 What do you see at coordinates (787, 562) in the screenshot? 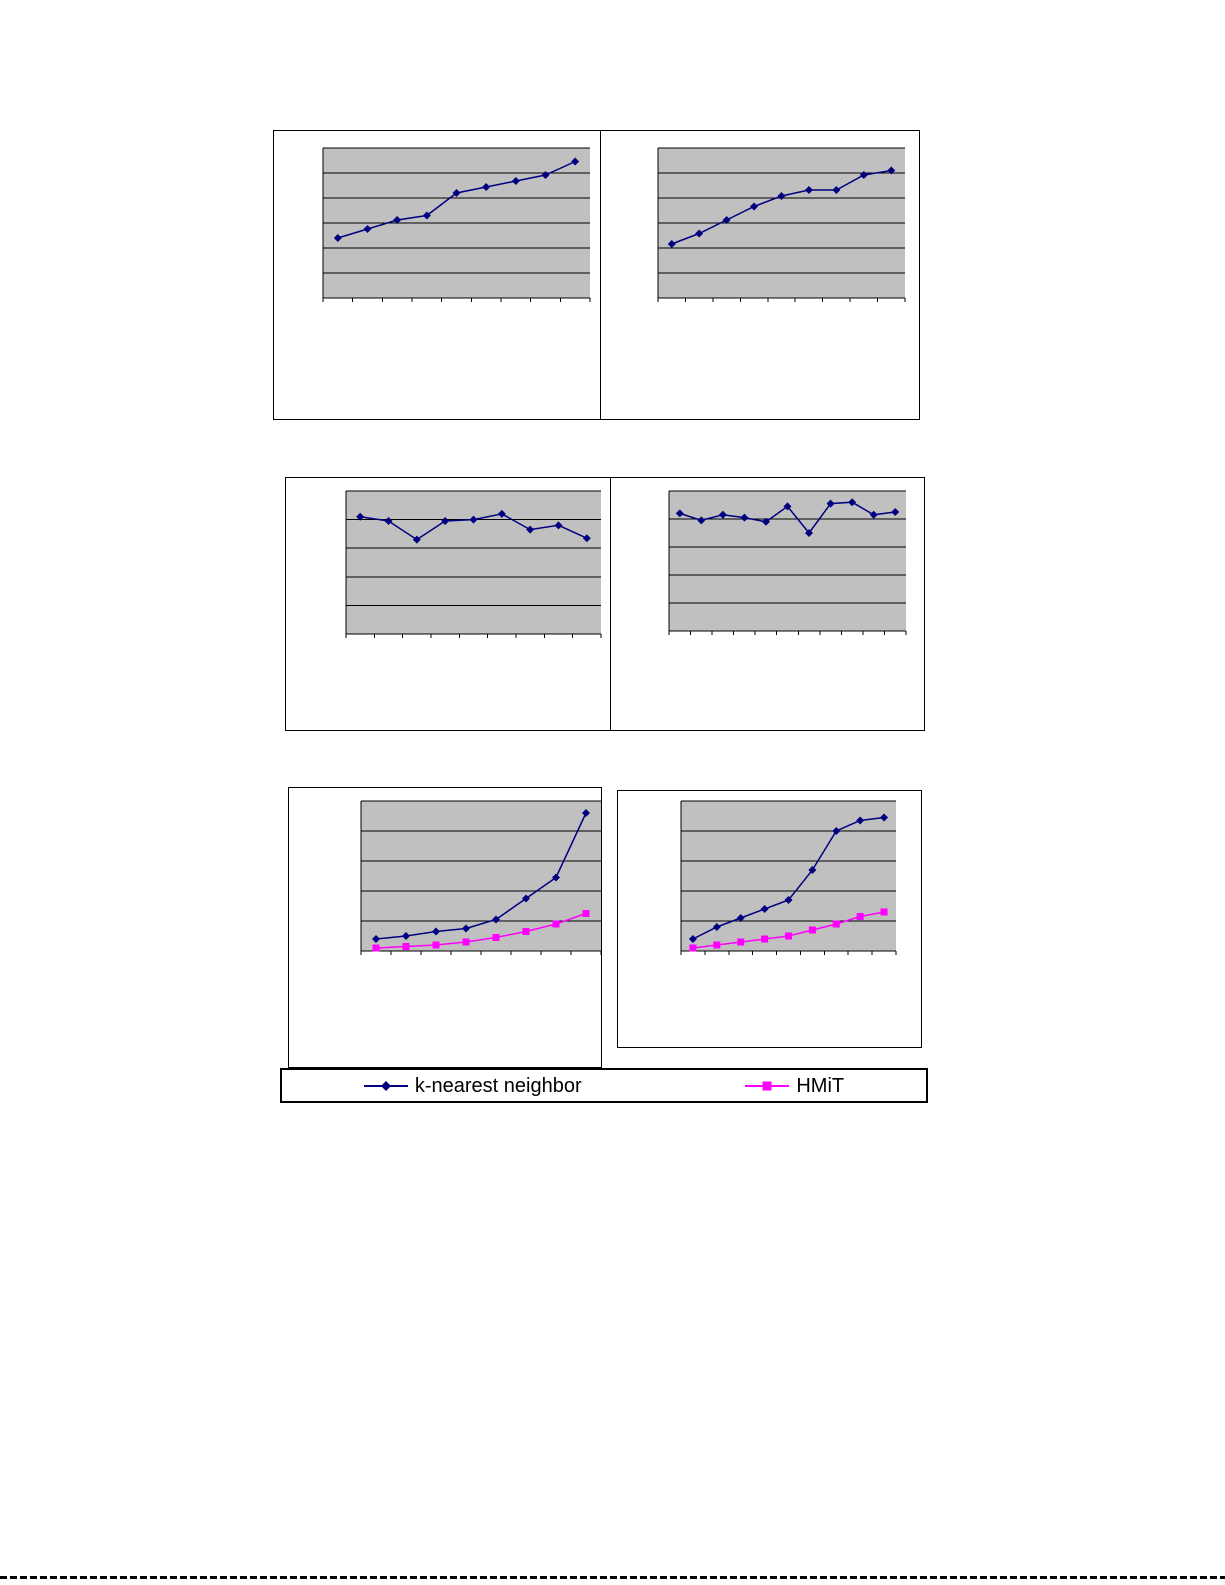
I see `chart-middle-right` at bounding box center [787, 562].